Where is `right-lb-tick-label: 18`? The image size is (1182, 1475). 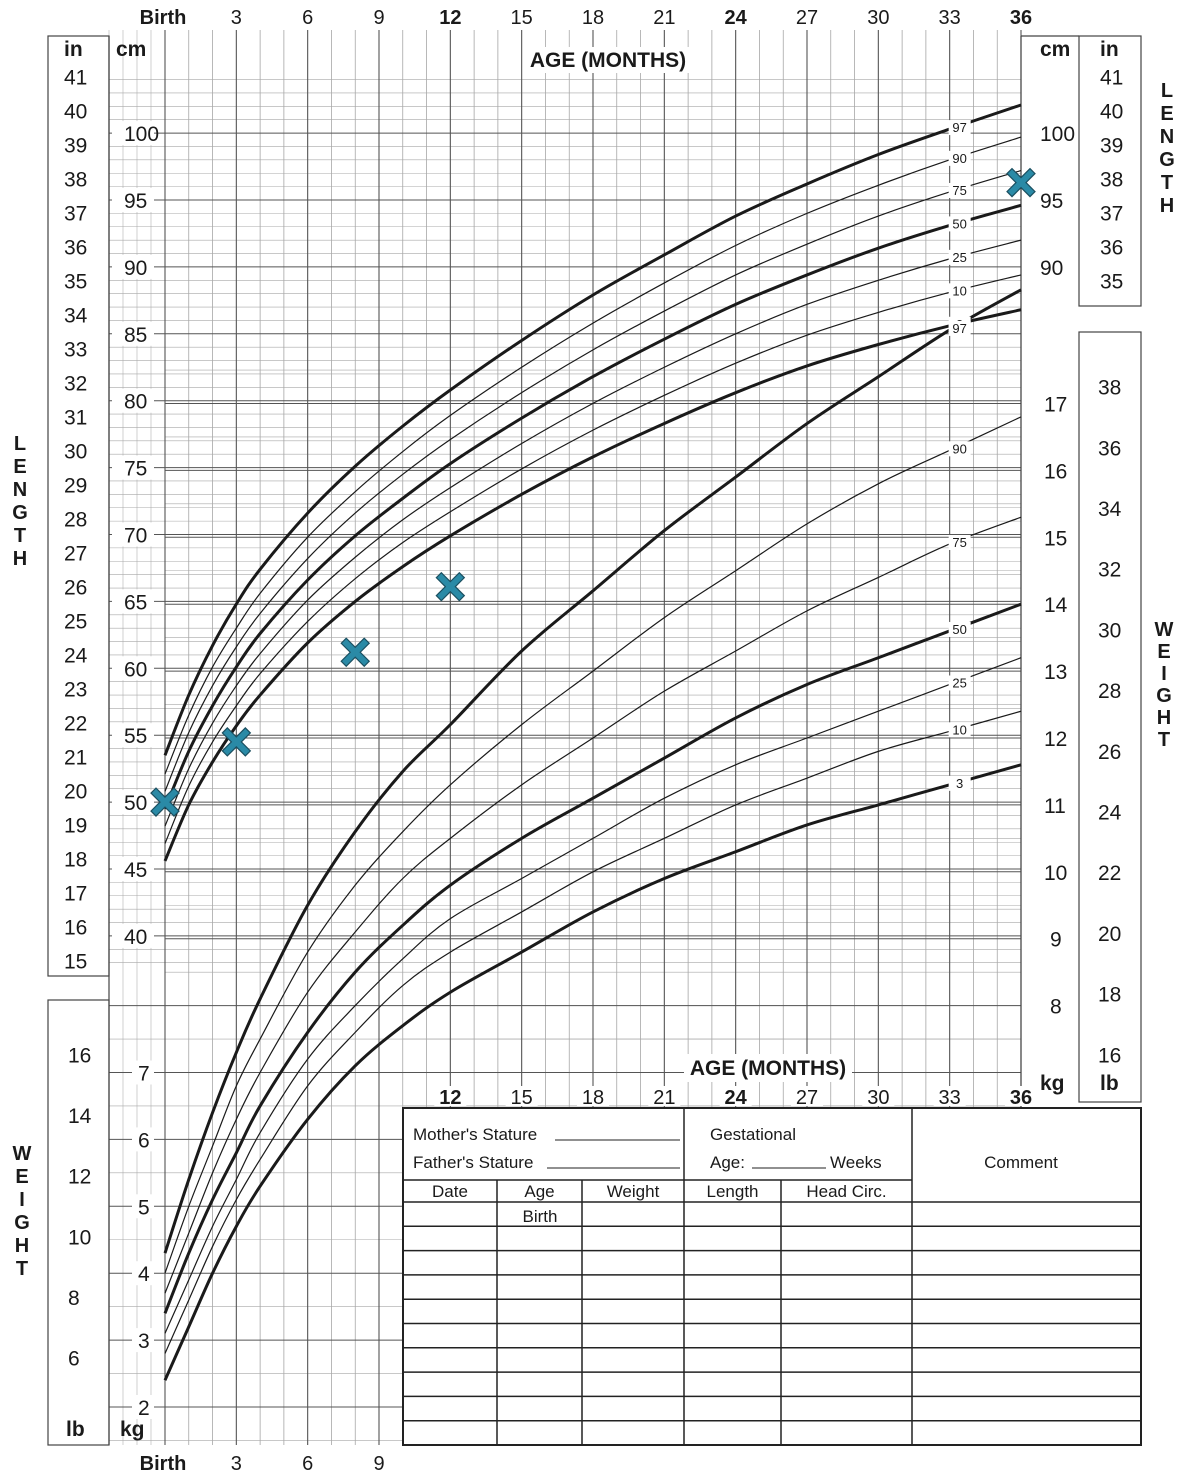 right-lb-tick-label: 18 is located at coordinates (1109, 995).